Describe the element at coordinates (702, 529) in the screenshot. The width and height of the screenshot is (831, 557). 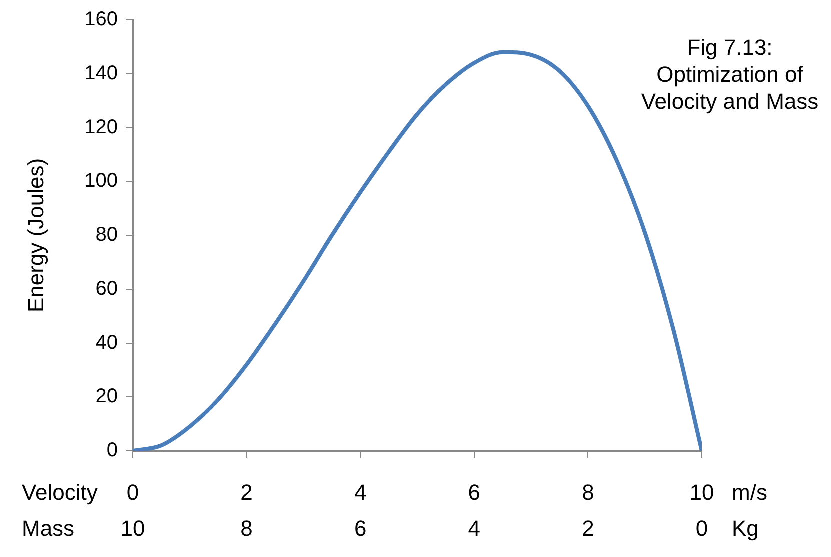
I see `x2-tick-label: 0` at that location.